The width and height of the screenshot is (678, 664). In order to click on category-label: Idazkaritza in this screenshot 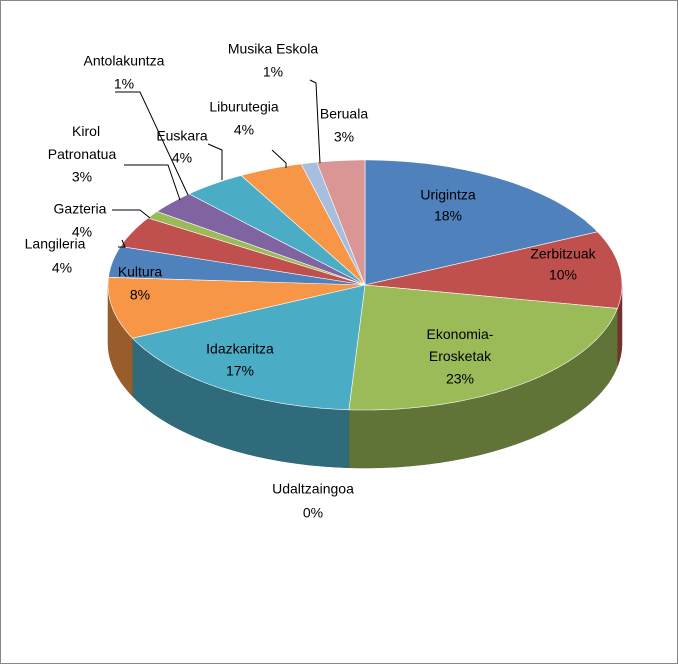, I will do `click(240, 349)`.